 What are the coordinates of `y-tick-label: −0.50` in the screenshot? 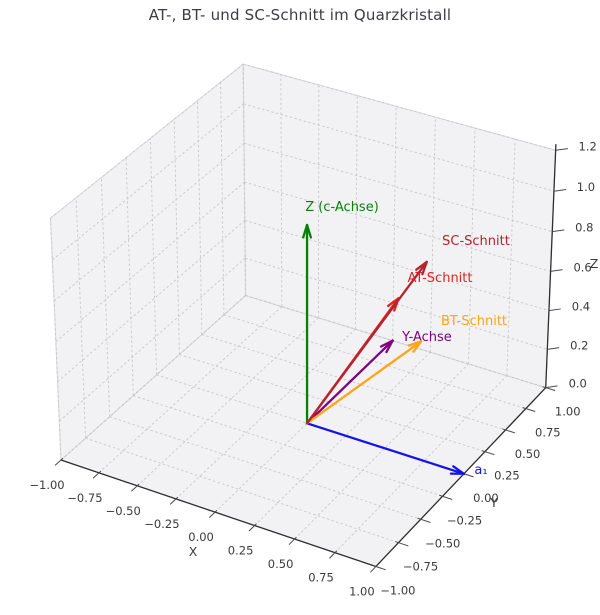 It's located at (442, 543).